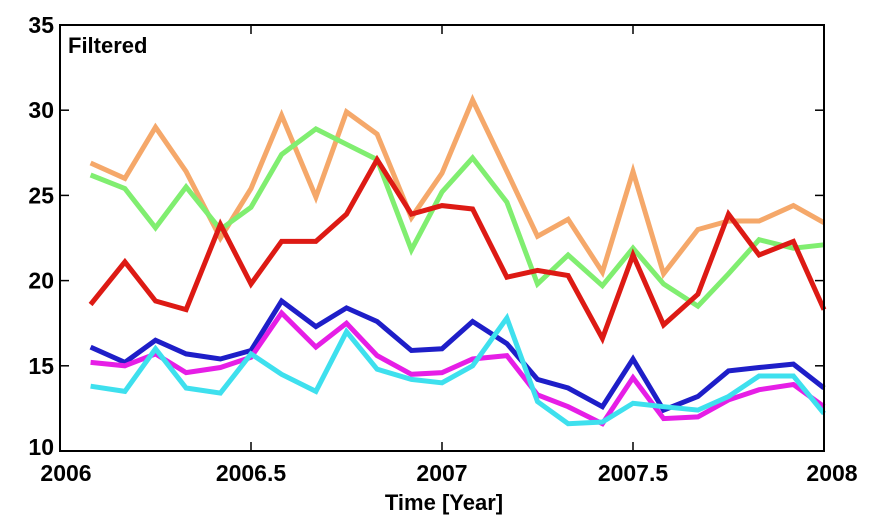 The width and height of the screenshot is (873, 519). Describe the element at coordinates (41, 281) in the screenshot. I see `y-tick-label: 20` at that location.